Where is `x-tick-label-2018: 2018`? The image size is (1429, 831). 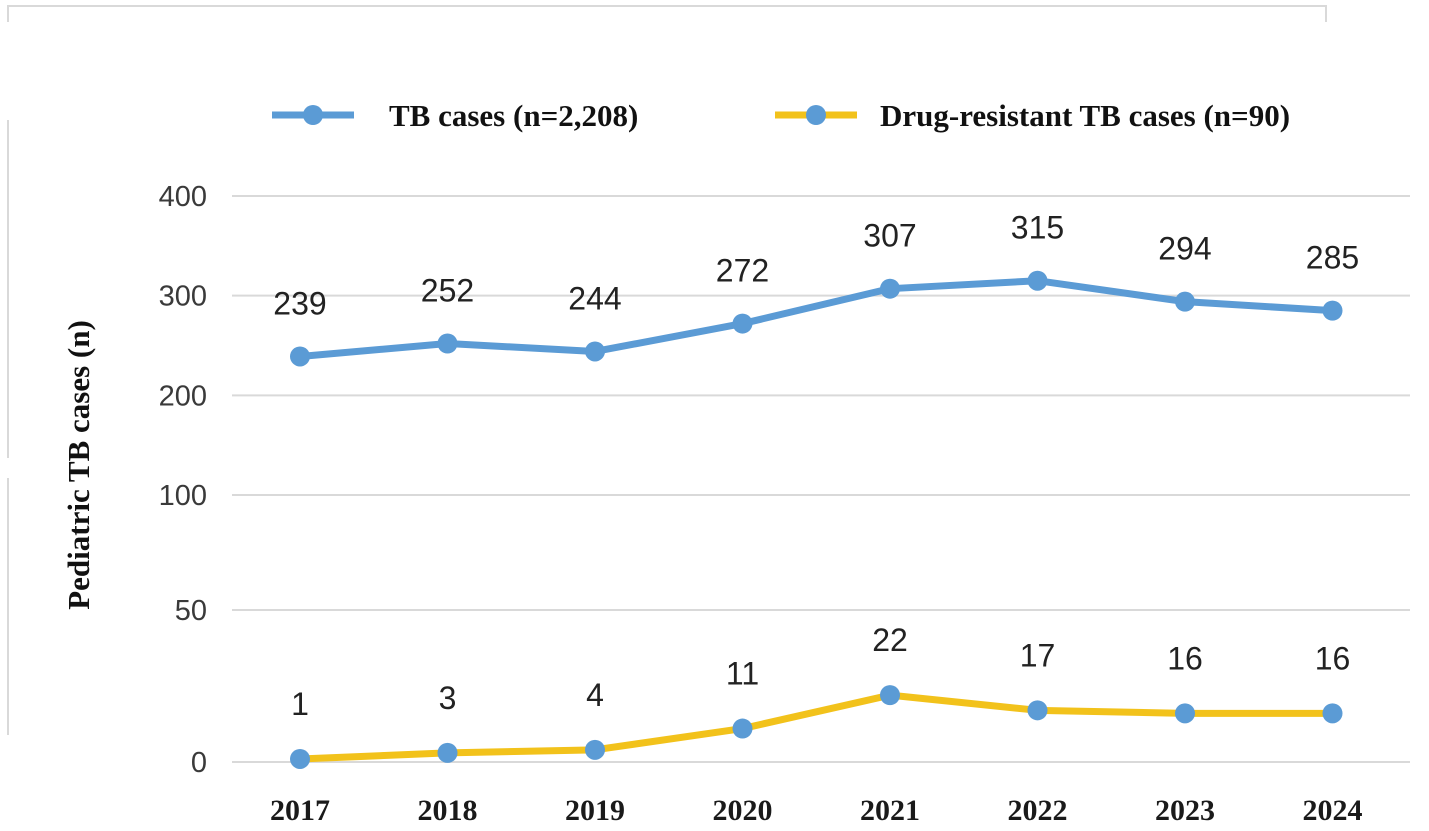
x-tick-label-2018: 2018 is located at coordinates (448, 810).